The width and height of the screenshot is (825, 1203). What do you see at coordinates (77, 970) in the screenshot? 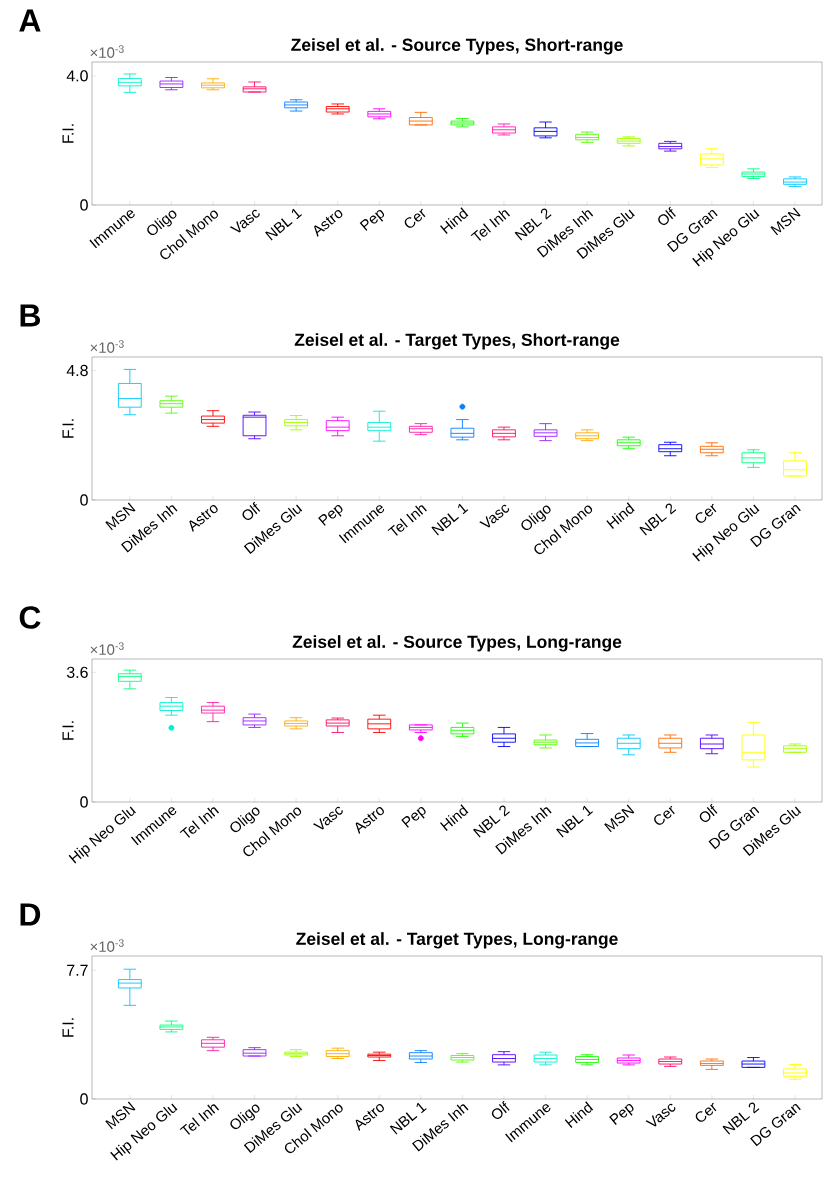
I see `y-tick-label: 7.7` at bounding box center [77, 970].